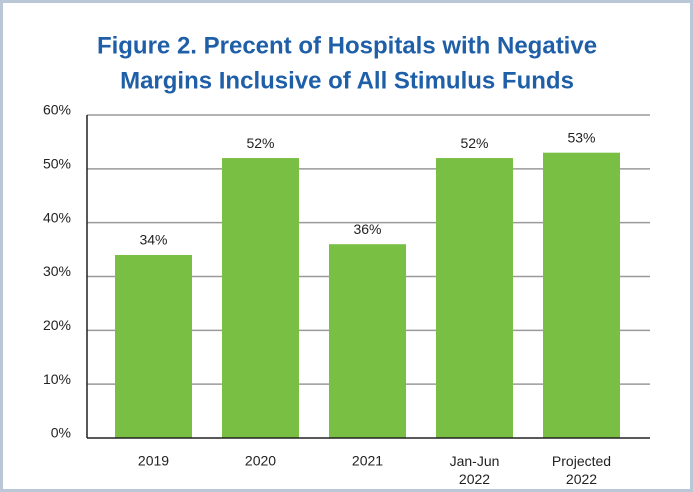 The width and height of the screenshot is (693, 492). I want to click on x-tick-label: 2019, so click(153, 461).